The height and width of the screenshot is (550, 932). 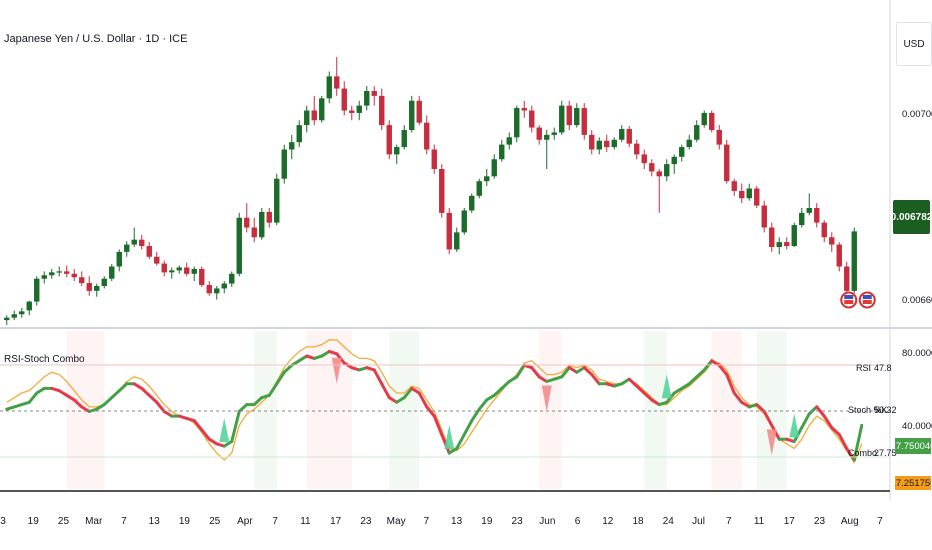 What do you see at coordinates (666, 386) in the screenshot?
I see `buy-signal-marker` at bounding box center [666, 386].